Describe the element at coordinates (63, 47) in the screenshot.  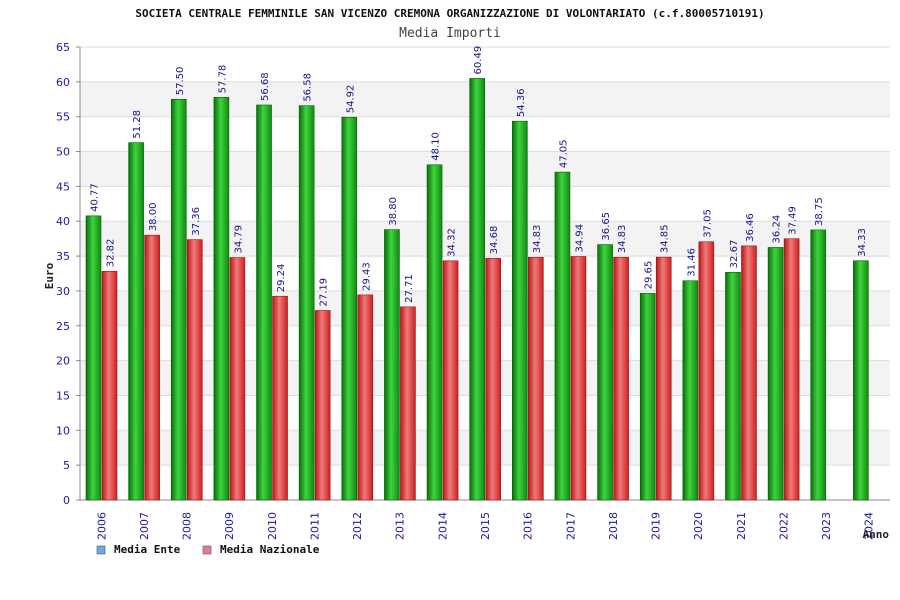
I see `y-tick-label: 65` at that location.